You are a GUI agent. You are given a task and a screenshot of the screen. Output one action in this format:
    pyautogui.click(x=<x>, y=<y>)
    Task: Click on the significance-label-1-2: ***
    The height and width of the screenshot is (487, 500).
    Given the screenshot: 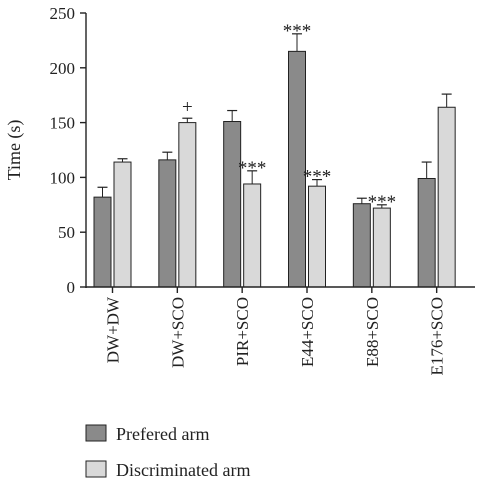 What is the action you would take?
    pyautogui.click(x=252, y=168)
    